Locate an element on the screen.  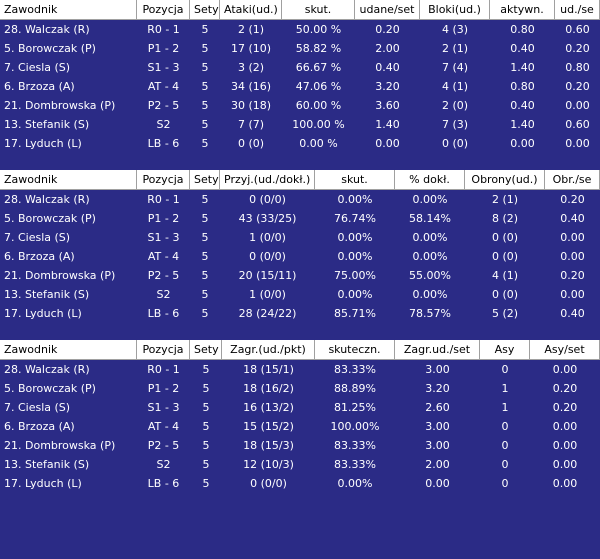
table-cell: 2.00 is located at coordinates (437, 464).